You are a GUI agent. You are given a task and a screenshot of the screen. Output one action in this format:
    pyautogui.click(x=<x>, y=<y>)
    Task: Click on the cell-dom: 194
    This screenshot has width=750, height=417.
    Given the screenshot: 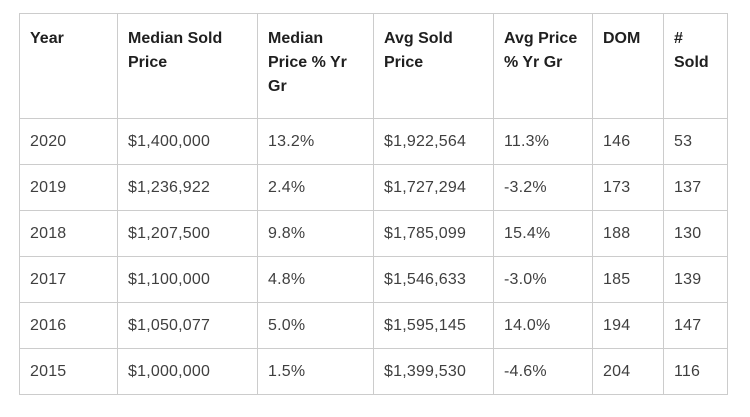 What is the action you would take?
    pyautogui.click(x=628, y=325)
    